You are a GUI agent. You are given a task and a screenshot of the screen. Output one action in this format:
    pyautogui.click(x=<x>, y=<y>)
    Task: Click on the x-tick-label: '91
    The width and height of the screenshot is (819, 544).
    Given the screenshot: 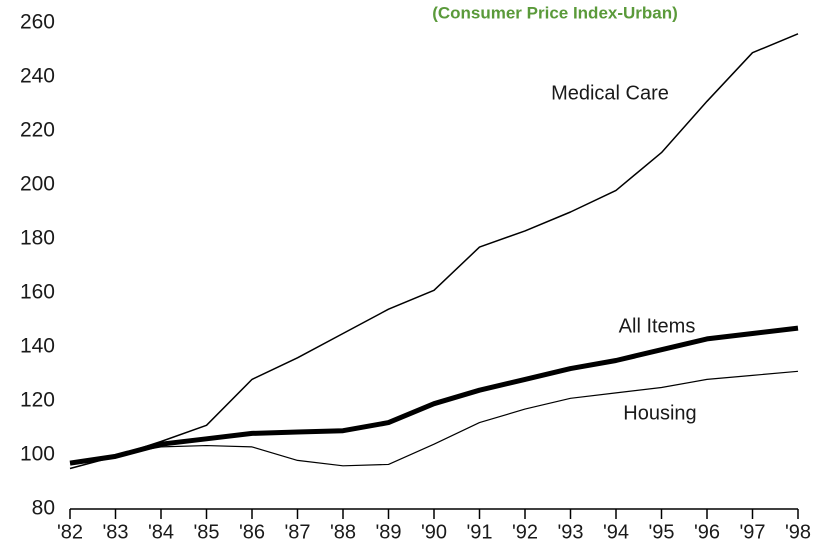 What is the action you would take?
    pyautogui.click(x=479, y=532)
    